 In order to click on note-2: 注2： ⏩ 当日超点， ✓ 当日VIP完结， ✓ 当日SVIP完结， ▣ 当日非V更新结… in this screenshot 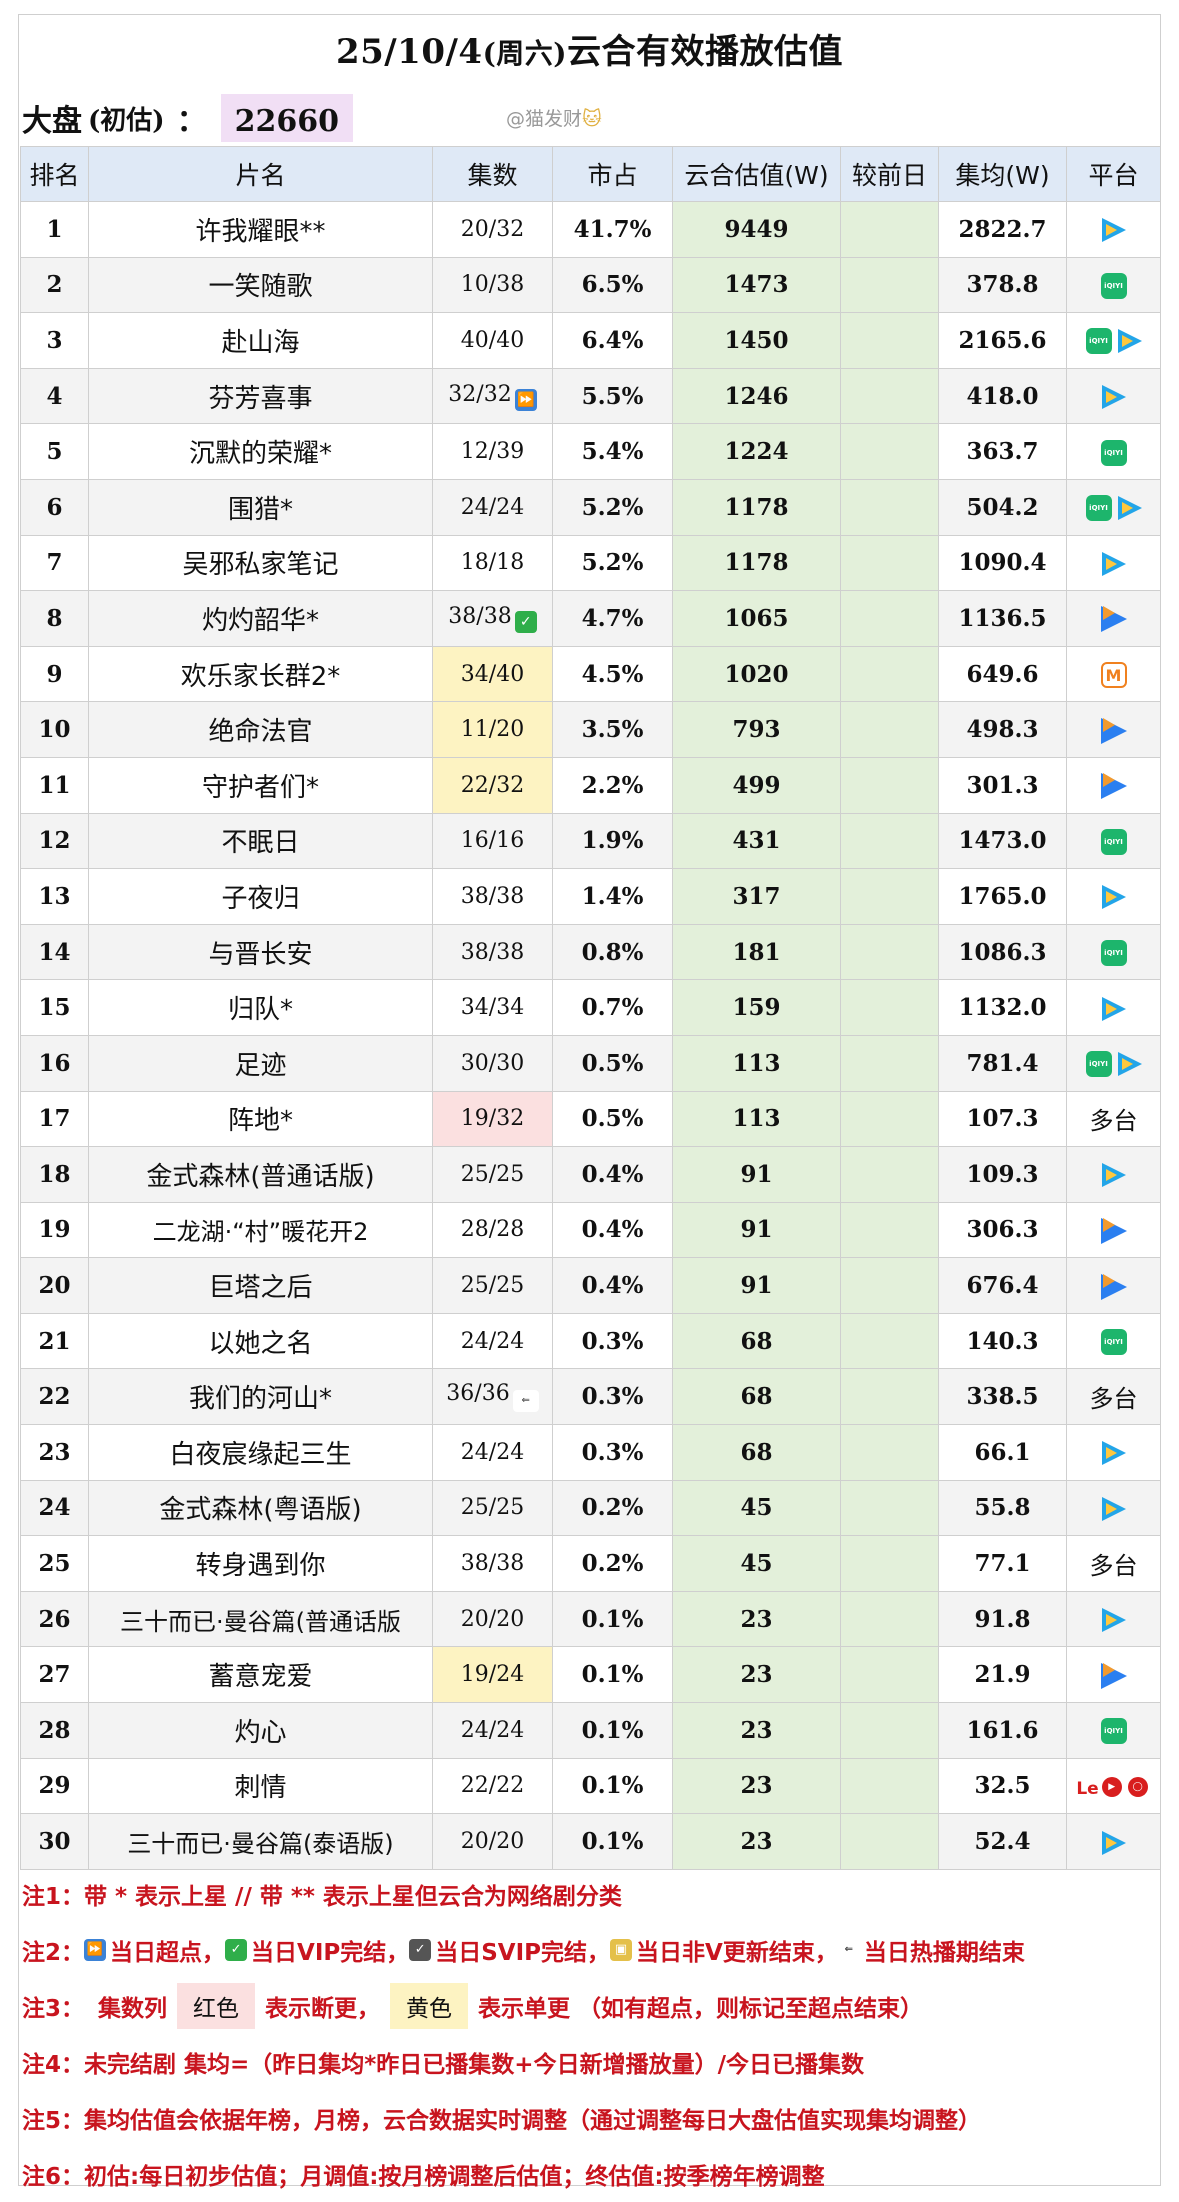, I will do `click(592, 1950)`.